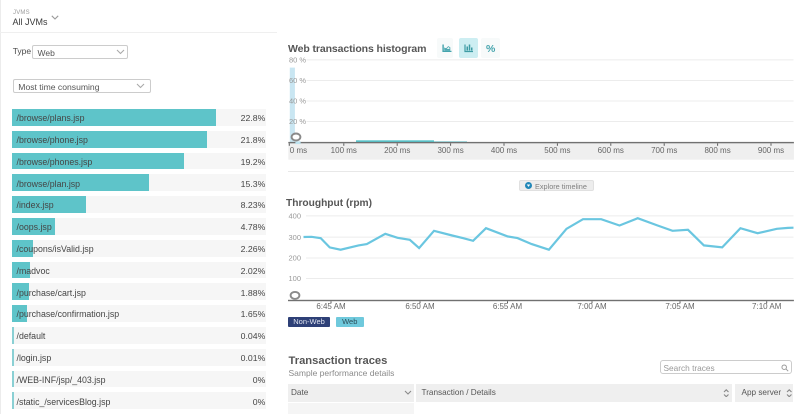 The width and height of the screenshot is (800, 414). Describe the element at coordinates (504, 150) in the screenshot. I see `svg-text: 400 ms` at that location.